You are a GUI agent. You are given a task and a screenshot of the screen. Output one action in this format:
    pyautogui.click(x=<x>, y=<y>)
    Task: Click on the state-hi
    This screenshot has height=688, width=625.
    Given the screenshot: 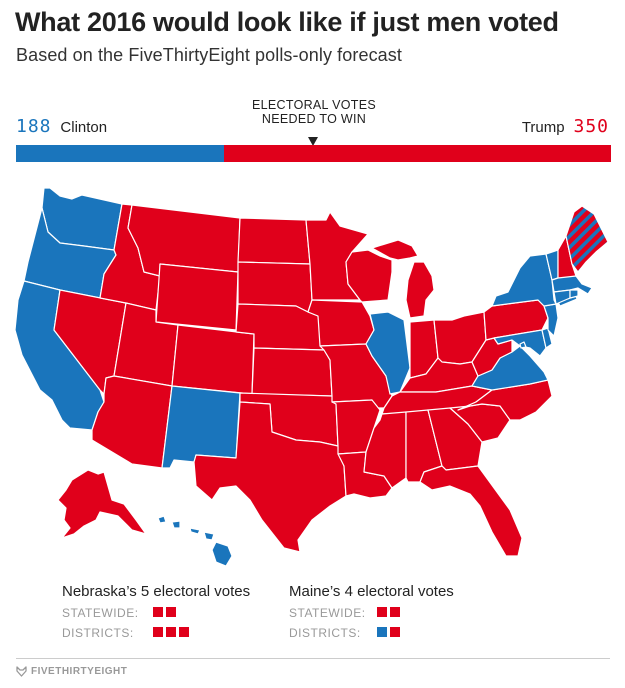 What is the action you would take?
    pyautogui.click(x=195, y=541)
    